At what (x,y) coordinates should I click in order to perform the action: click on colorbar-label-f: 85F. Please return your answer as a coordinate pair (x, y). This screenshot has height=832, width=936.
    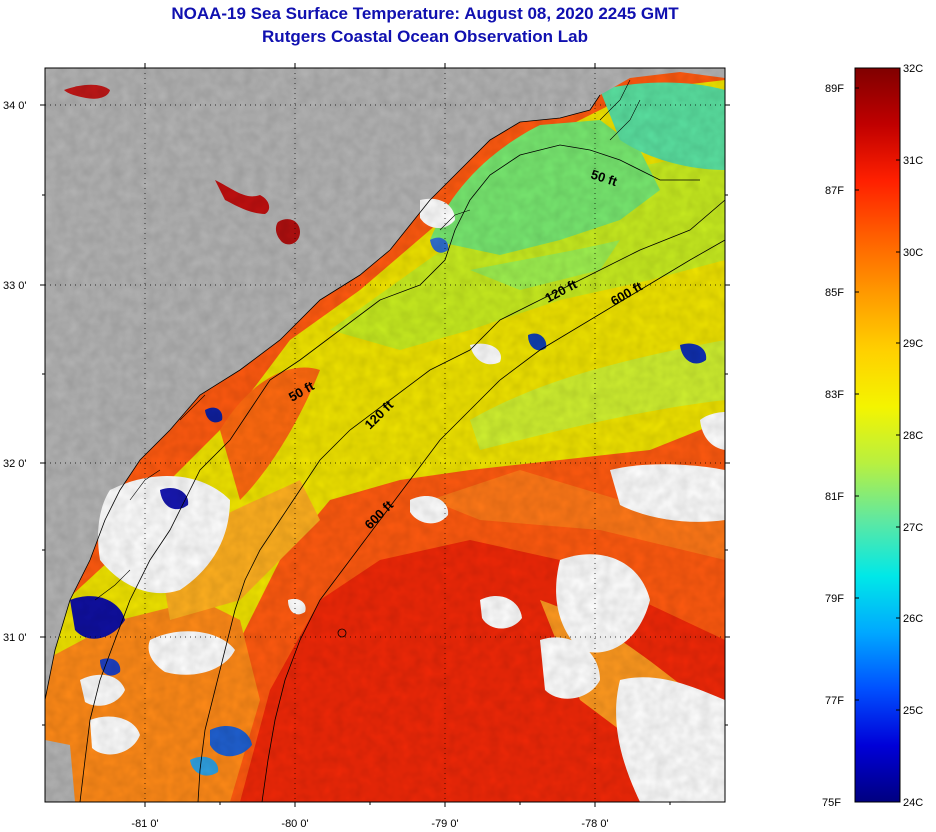
    Looking at the image, I should click on (834, 293).